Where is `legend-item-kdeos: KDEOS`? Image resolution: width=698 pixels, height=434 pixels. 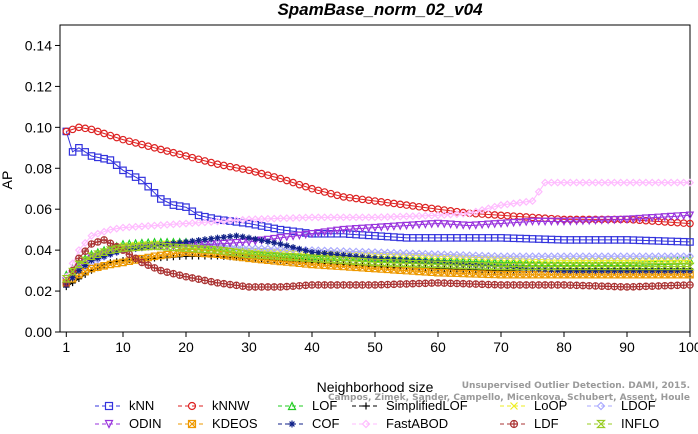
legend-item-kdeos: KDEOS is located at coordinates (218, 423).